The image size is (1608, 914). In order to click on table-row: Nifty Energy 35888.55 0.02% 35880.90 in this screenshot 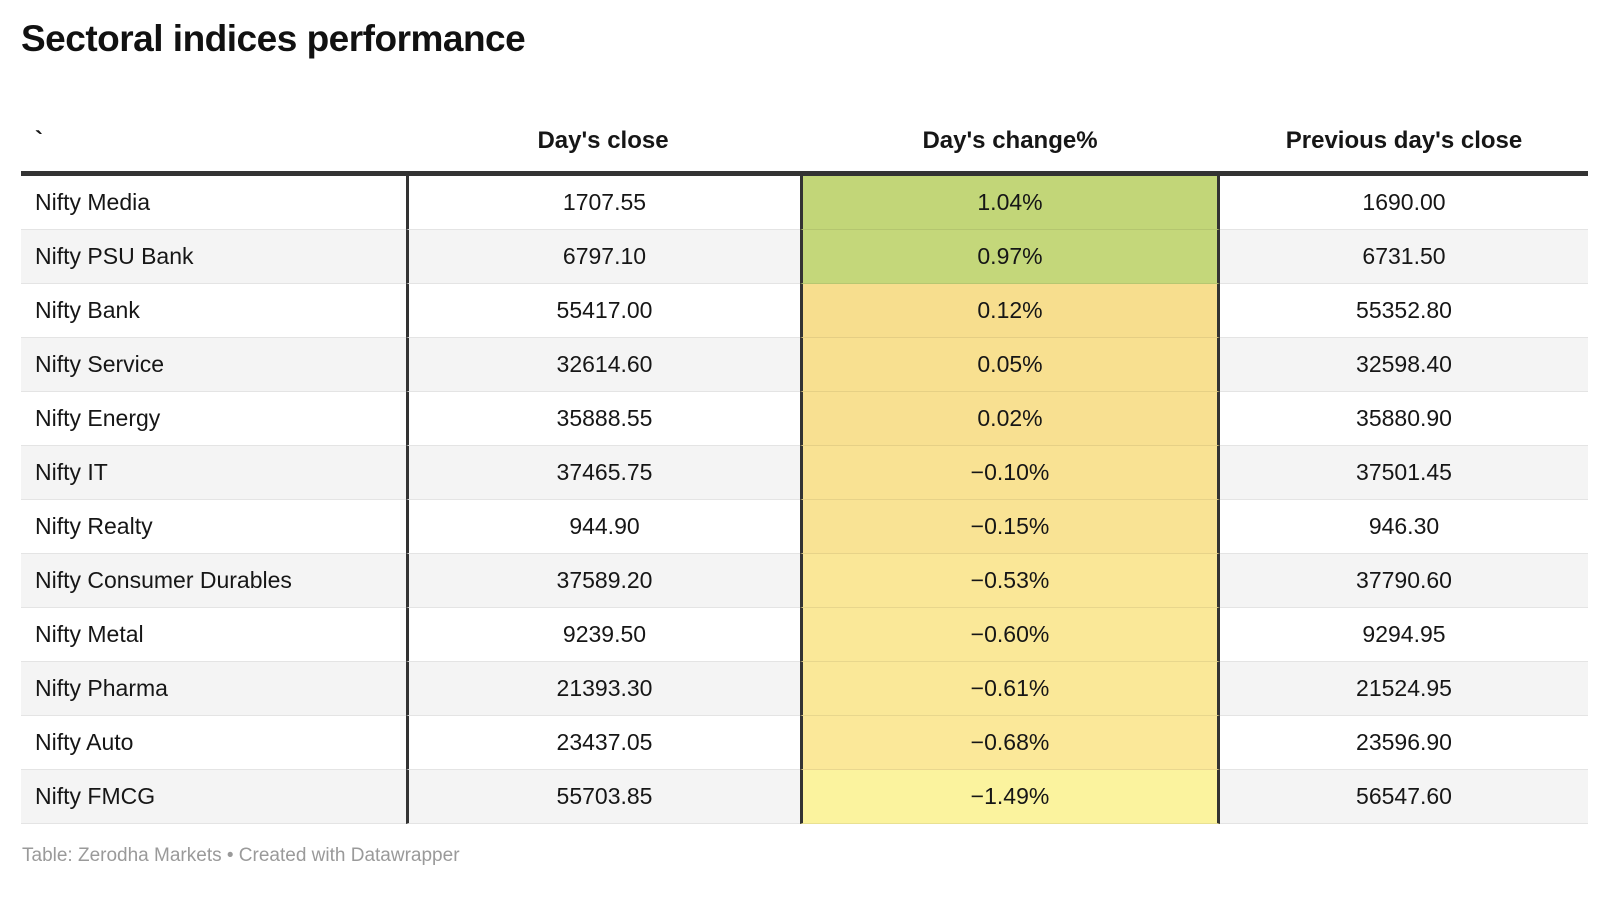, I will do `click(804, 419)`.